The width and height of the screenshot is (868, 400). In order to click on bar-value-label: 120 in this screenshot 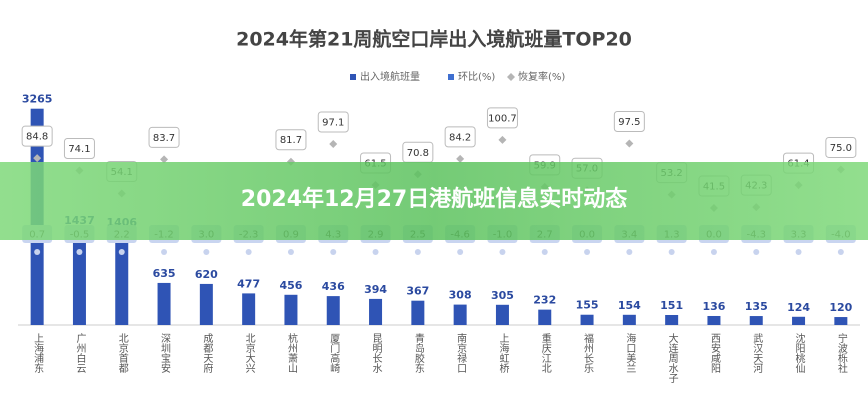, I will do `click(840, 307)`.